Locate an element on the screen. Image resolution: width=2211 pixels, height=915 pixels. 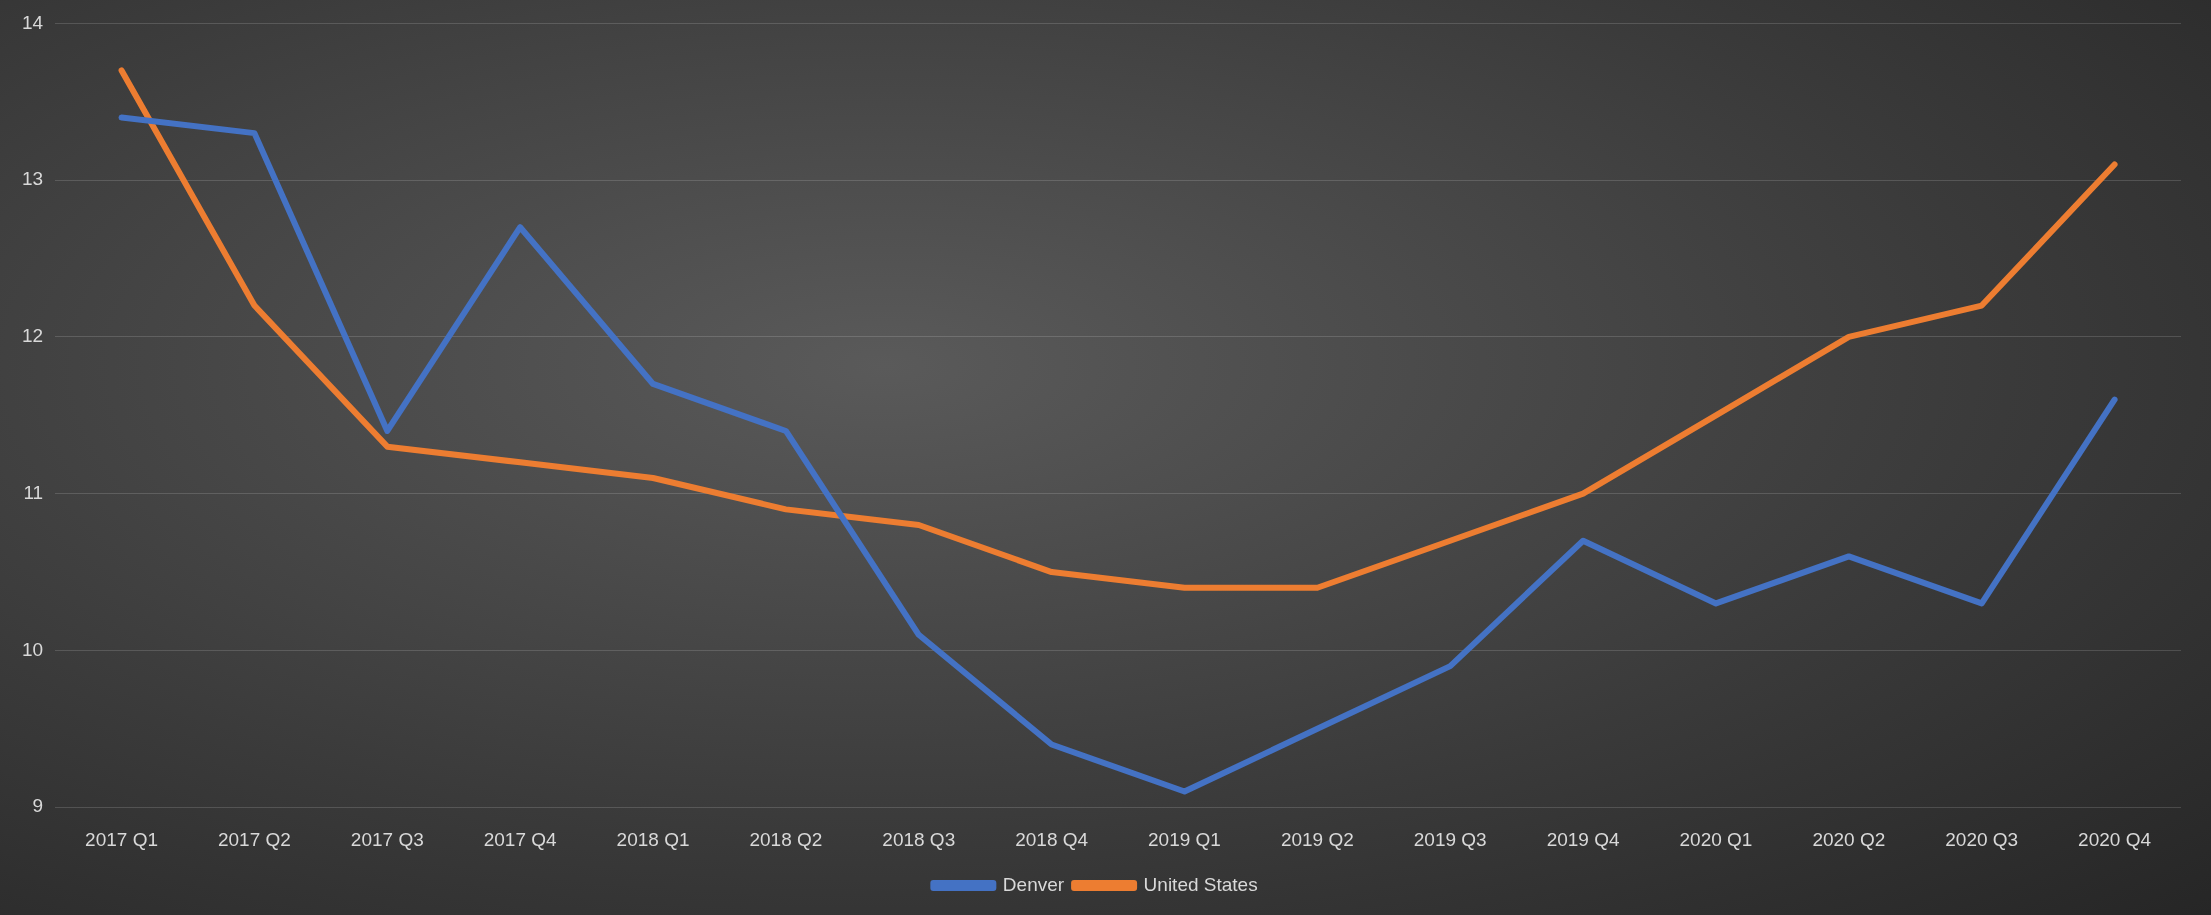
y-tick-label: 10 is located at coordinates (32, 649).